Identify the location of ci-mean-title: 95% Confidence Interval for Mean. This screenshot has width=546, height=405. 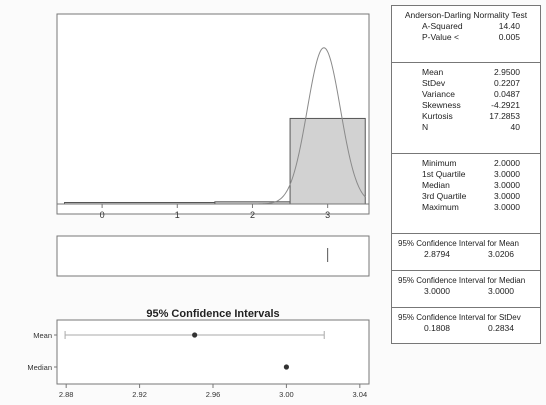
(458, 243).